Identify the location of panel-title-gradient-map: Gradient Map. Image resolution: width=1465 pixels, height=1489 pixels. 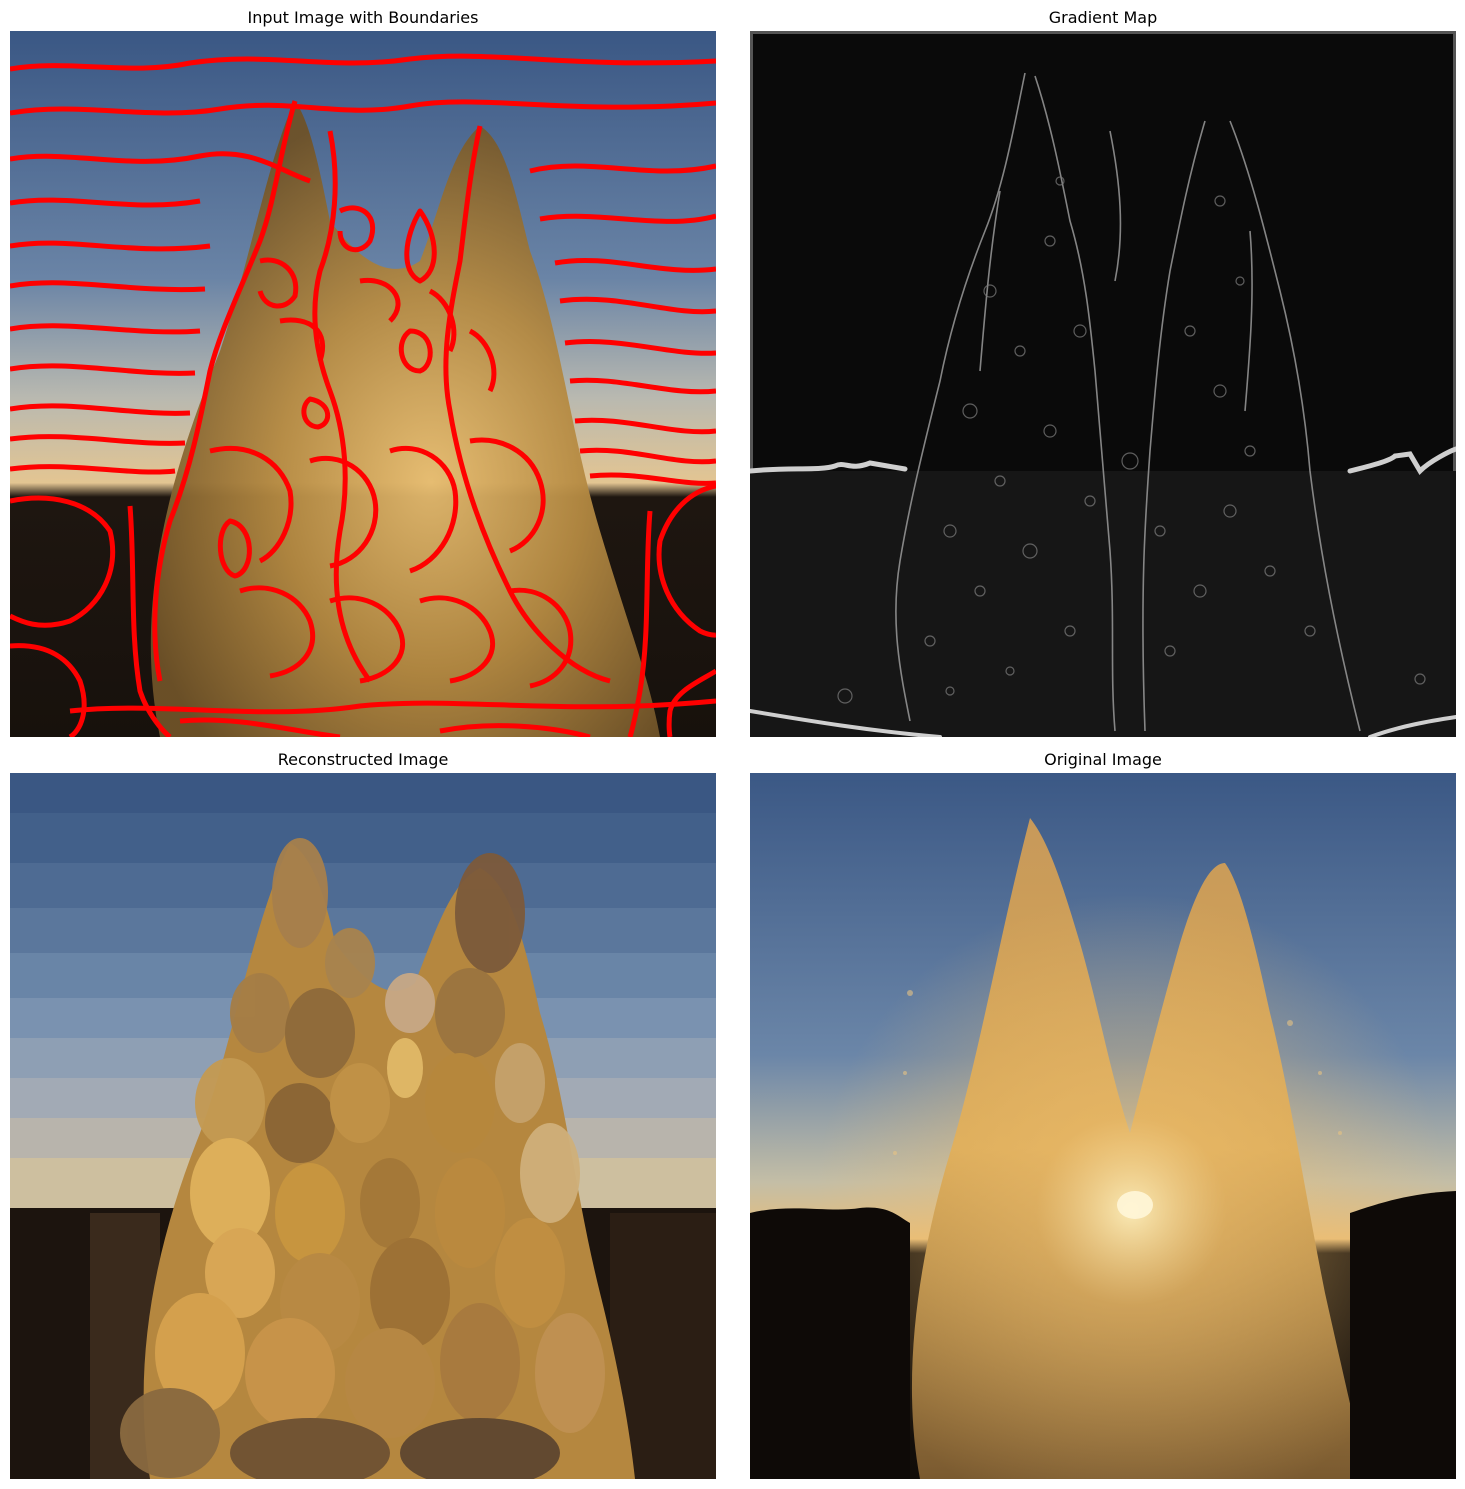
(1103, 17).